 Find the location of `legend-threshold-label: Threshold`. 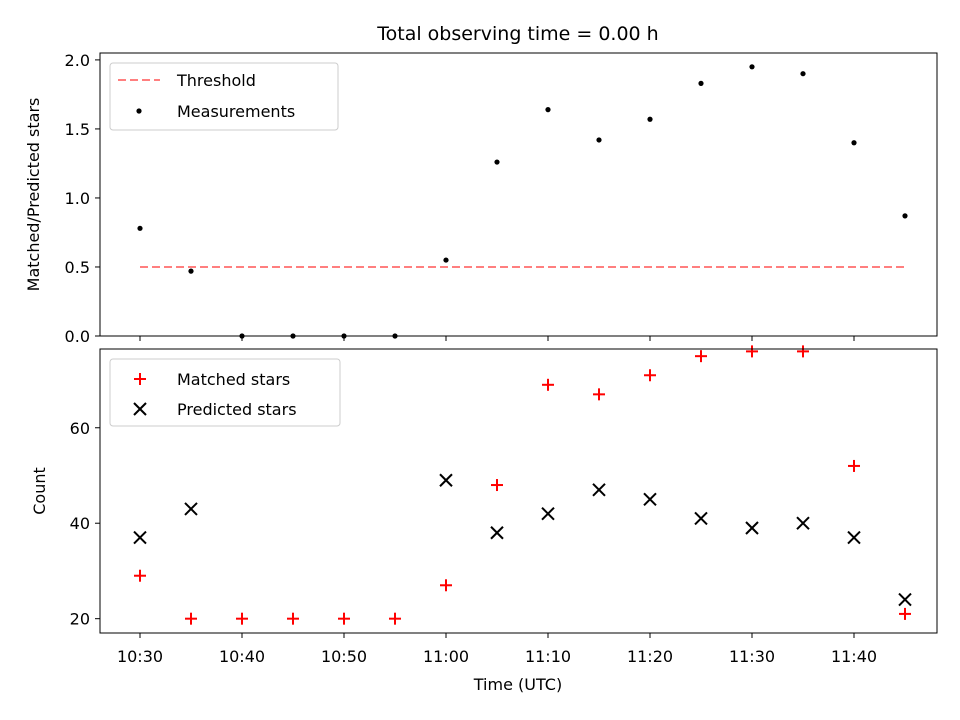

legend-threshold-label: Threshold is located at coordinates (216, 80).